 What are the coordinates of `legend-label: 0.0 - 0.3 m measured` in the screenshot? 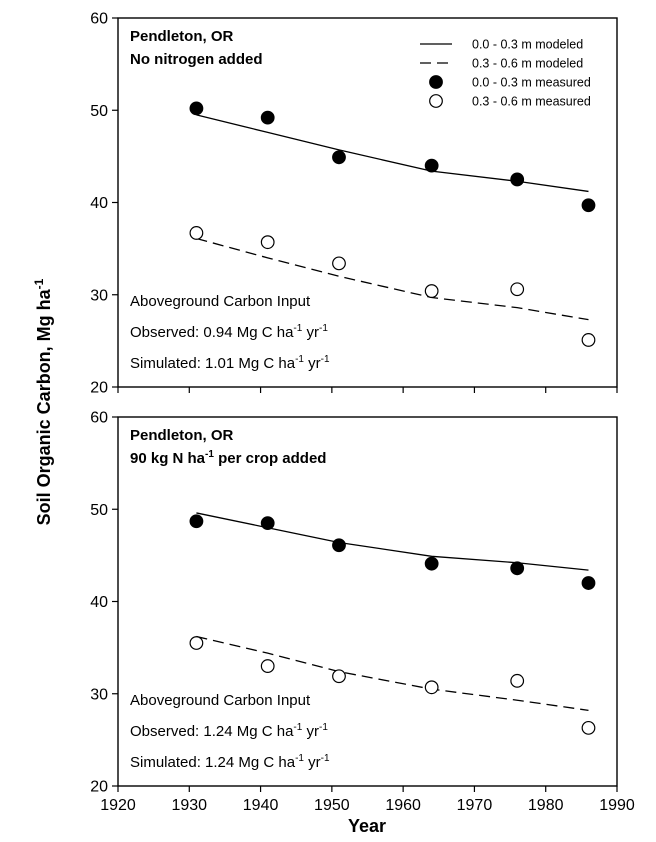 It's located at (531, 83).